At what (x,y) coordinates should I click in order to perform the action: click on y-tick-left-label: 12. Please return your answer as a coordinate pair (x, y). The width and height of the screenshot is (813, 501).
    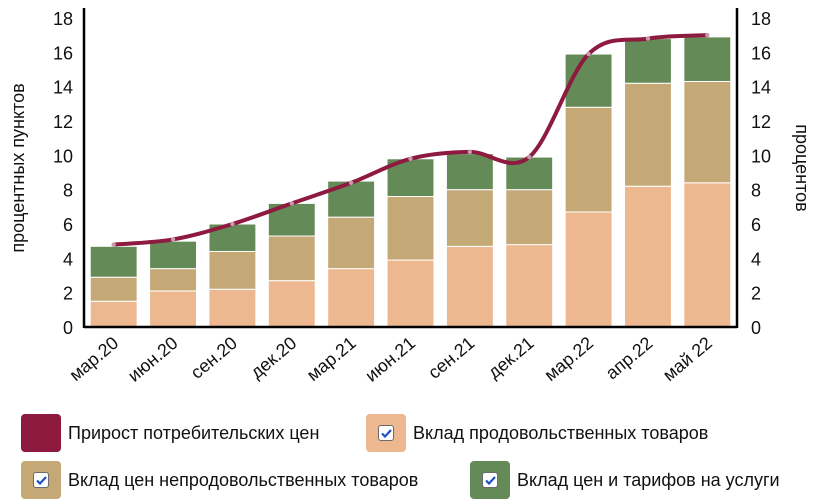
    Looking at the image, I should click on (63, 122).